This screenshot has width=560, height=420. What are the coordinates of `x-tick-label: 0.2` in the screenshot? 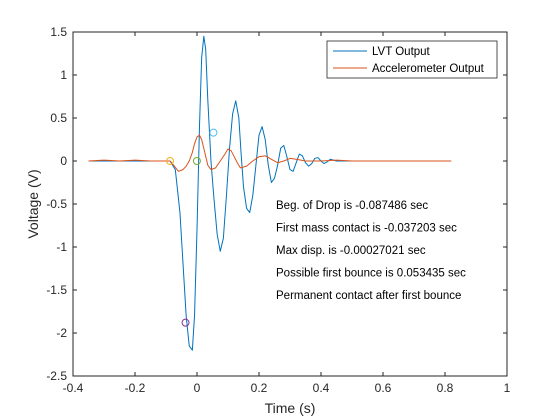 It's located at (259, 388).